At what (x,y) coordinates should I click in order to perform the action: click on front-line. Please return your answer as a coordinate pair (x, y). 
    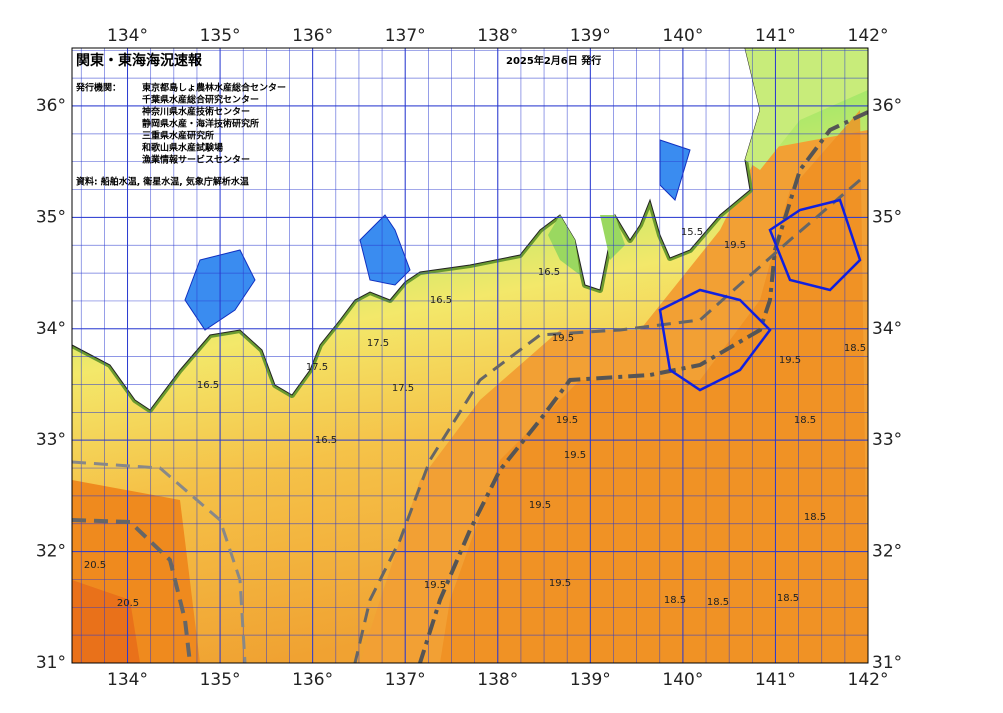
    Looking at the image, I should click on (159, 561).